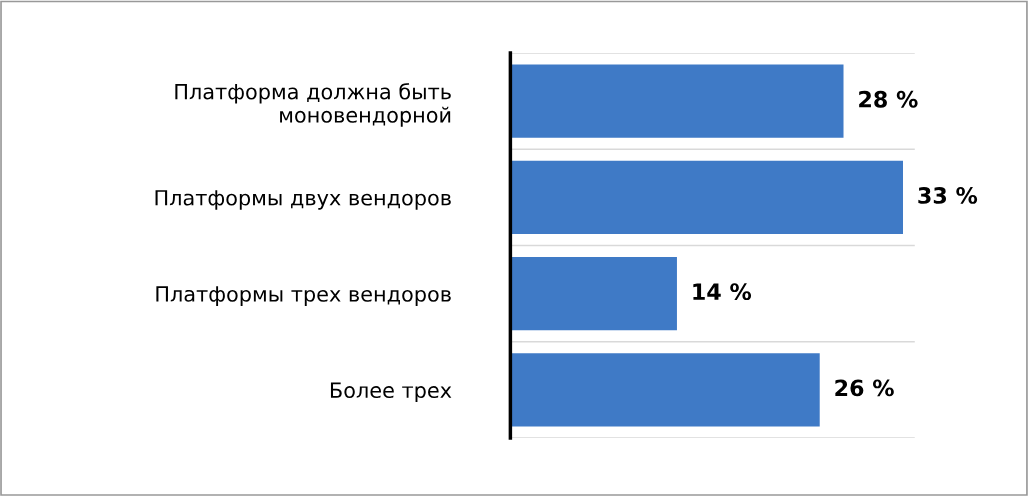  What do you see at coordinates (722, 292) in the screenshot?
I see `data-label: 14 %` at bounding box center [722, 292].